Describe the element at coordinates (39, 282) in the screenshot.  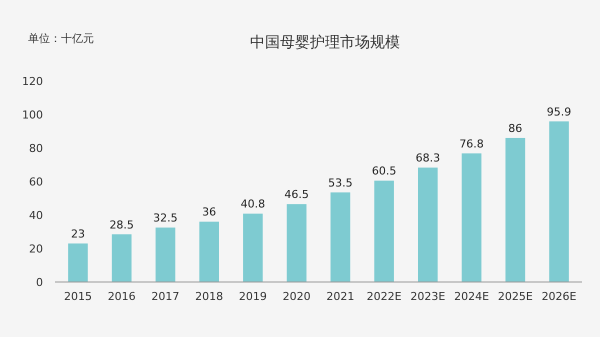
I see `y-tick-label: 0` at that location.